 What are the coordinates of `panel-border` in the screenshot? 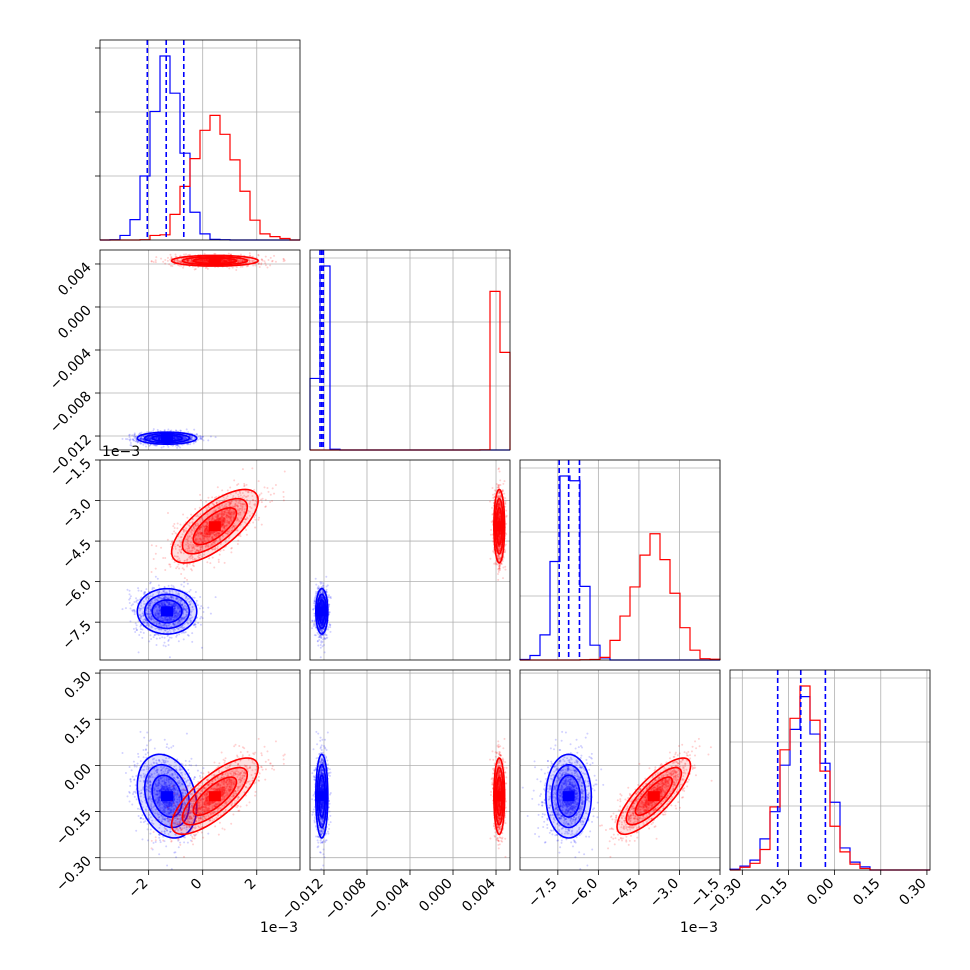 It's located at (200, 140).